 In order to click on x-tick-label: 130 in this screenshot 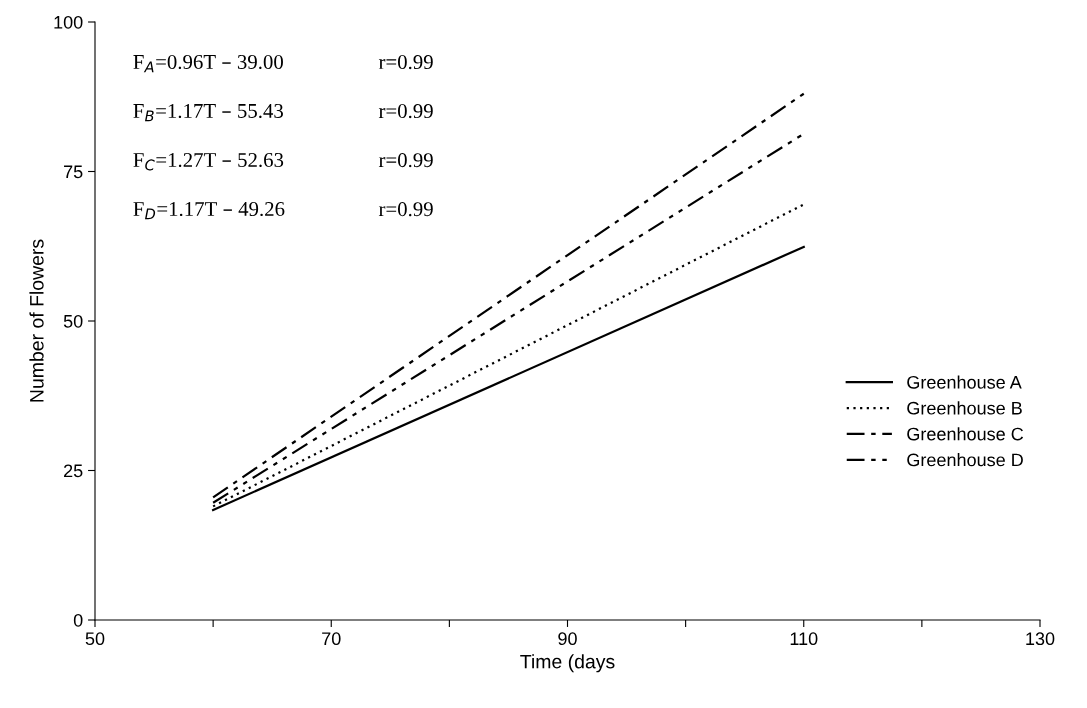, I will do `click(1040, 639)`.